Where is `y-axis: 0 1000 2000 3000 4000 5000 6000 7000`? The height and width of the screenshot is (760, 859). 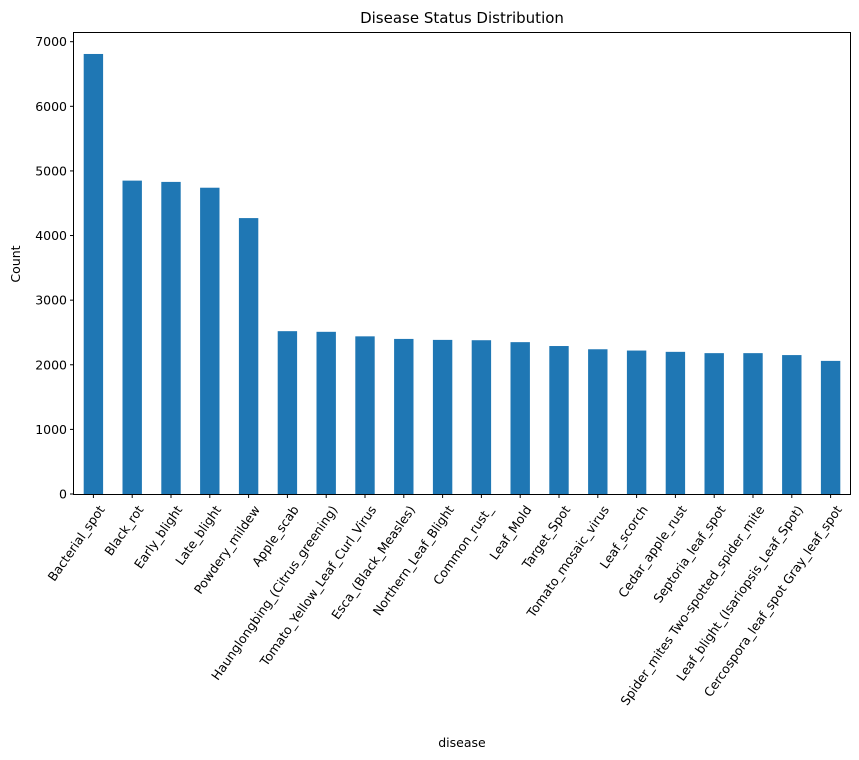 y-axis: 0 1000 2000 3000 4000 5000 6000 7000 is located at coordinates (54, 268).